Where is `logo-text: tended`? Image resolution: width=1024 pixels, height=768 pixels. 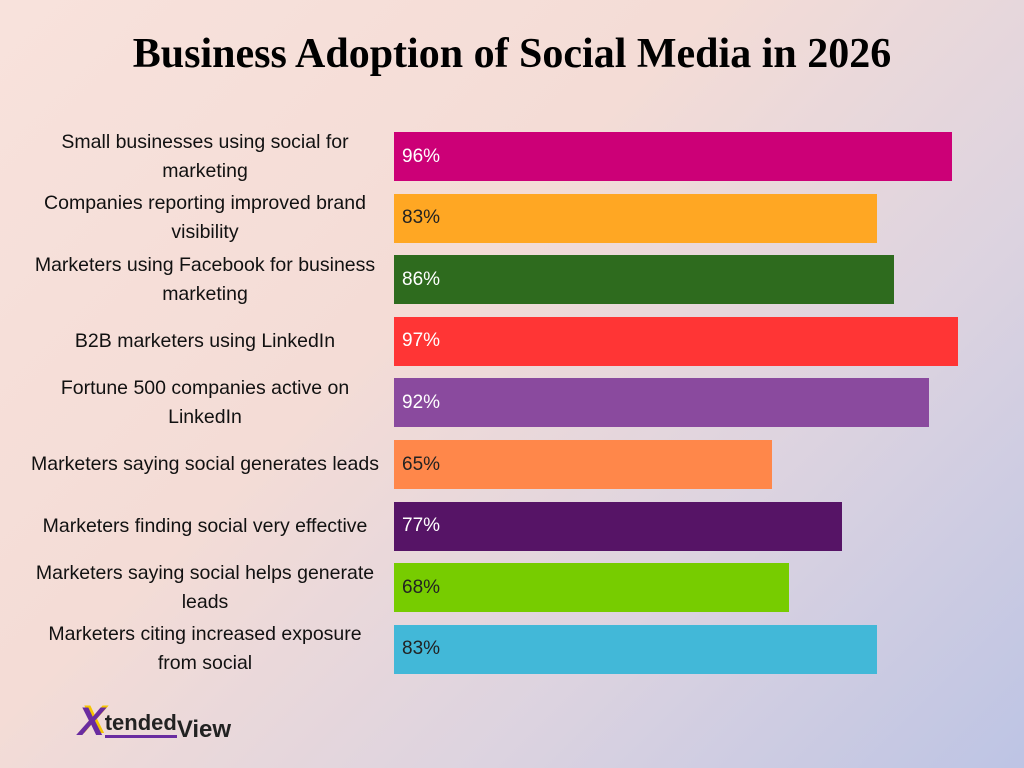 logo-text: tended is located at coordinates (140, 724).